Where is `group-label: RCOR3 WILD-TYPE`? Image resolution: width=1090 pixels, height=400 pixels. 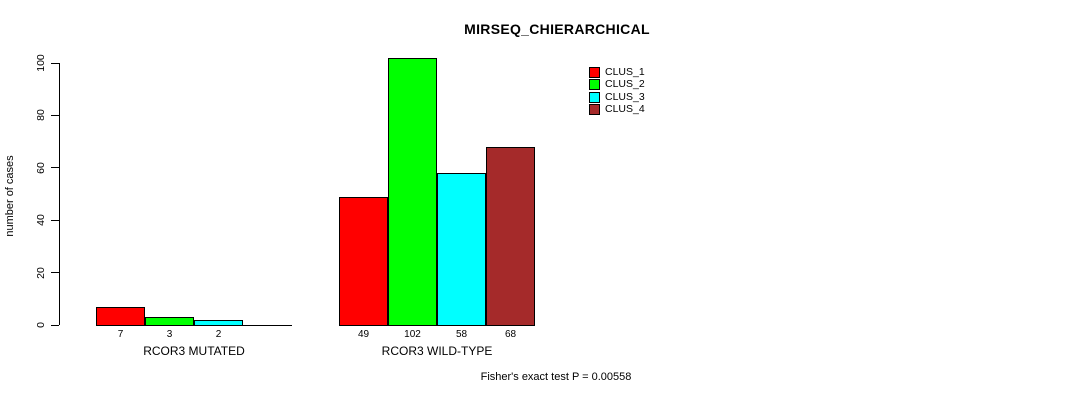
group-label: RCOR3 WILD-TYPE is located at coordinates (437, 351).